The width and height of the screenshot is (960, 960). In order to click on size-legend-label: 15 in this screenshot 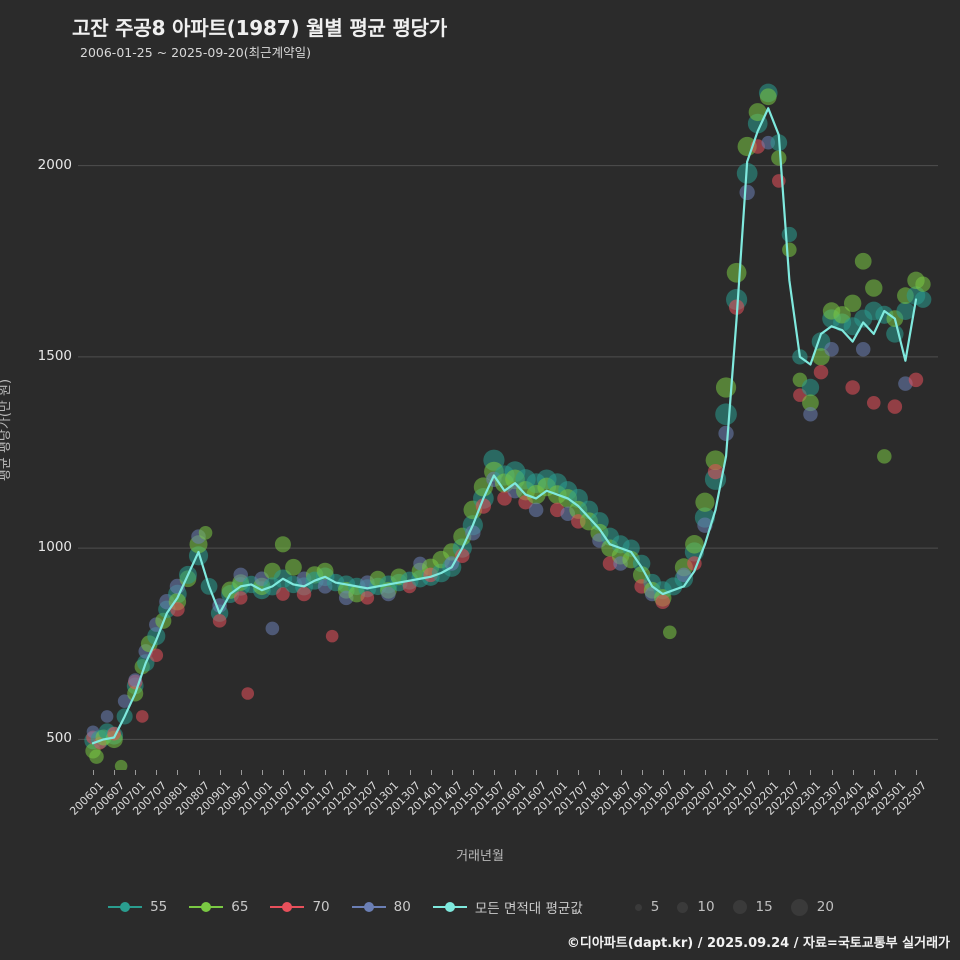, I will do `click(764, 907)`.